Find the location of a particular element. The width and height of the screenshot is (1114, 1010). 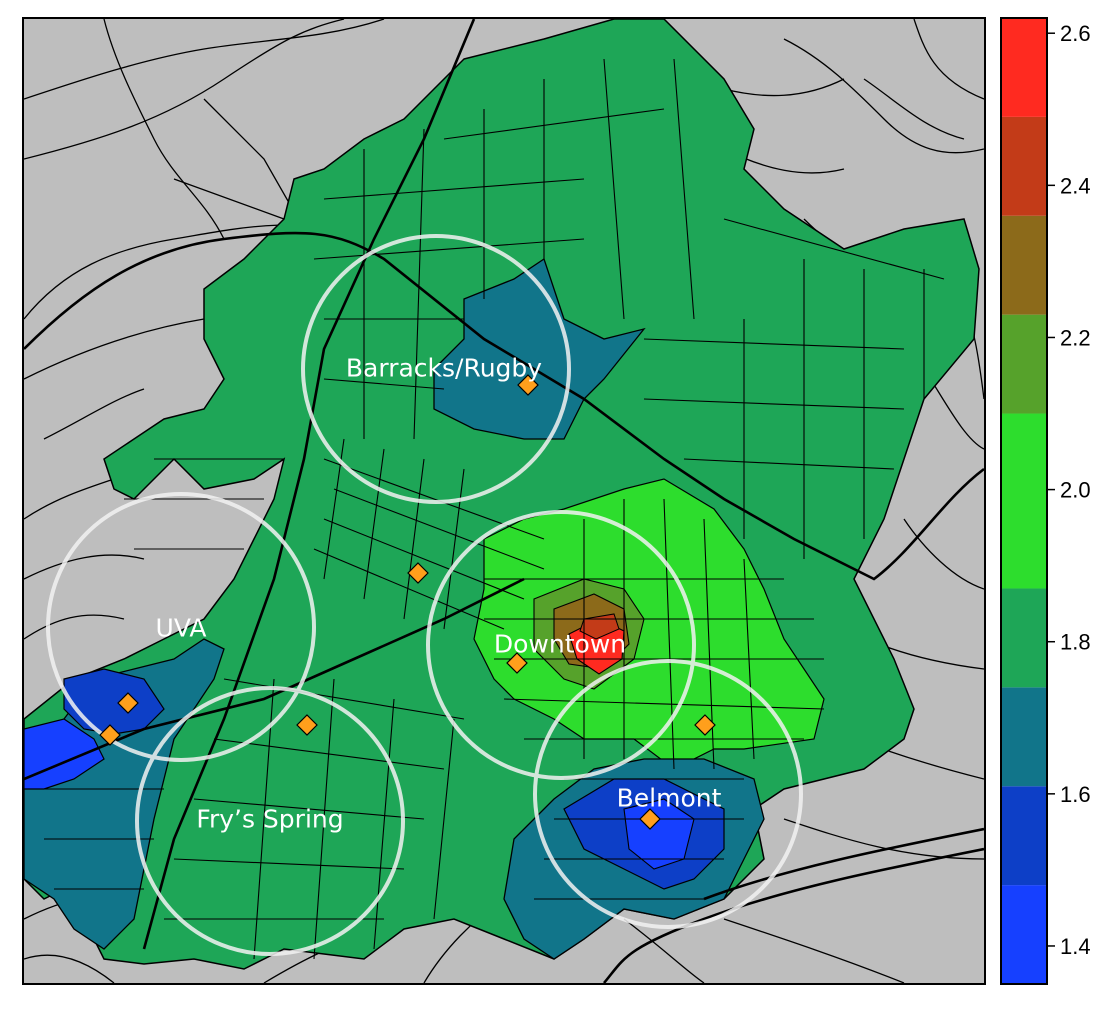

legend-tick-label: 2.0 is located at coordinates (1075, 490).